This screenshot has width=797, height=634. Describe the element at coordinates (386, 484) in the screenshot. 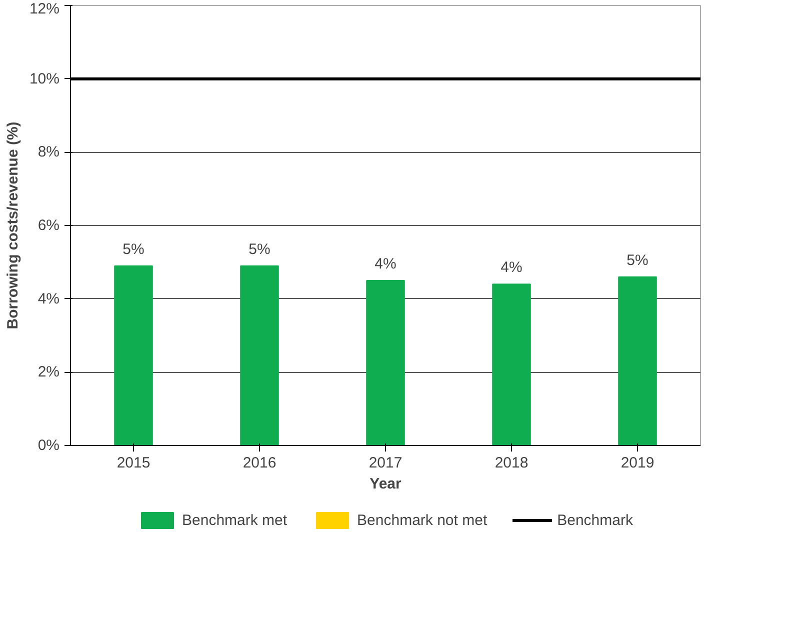

I see `x-axis-title: Year` at that location.